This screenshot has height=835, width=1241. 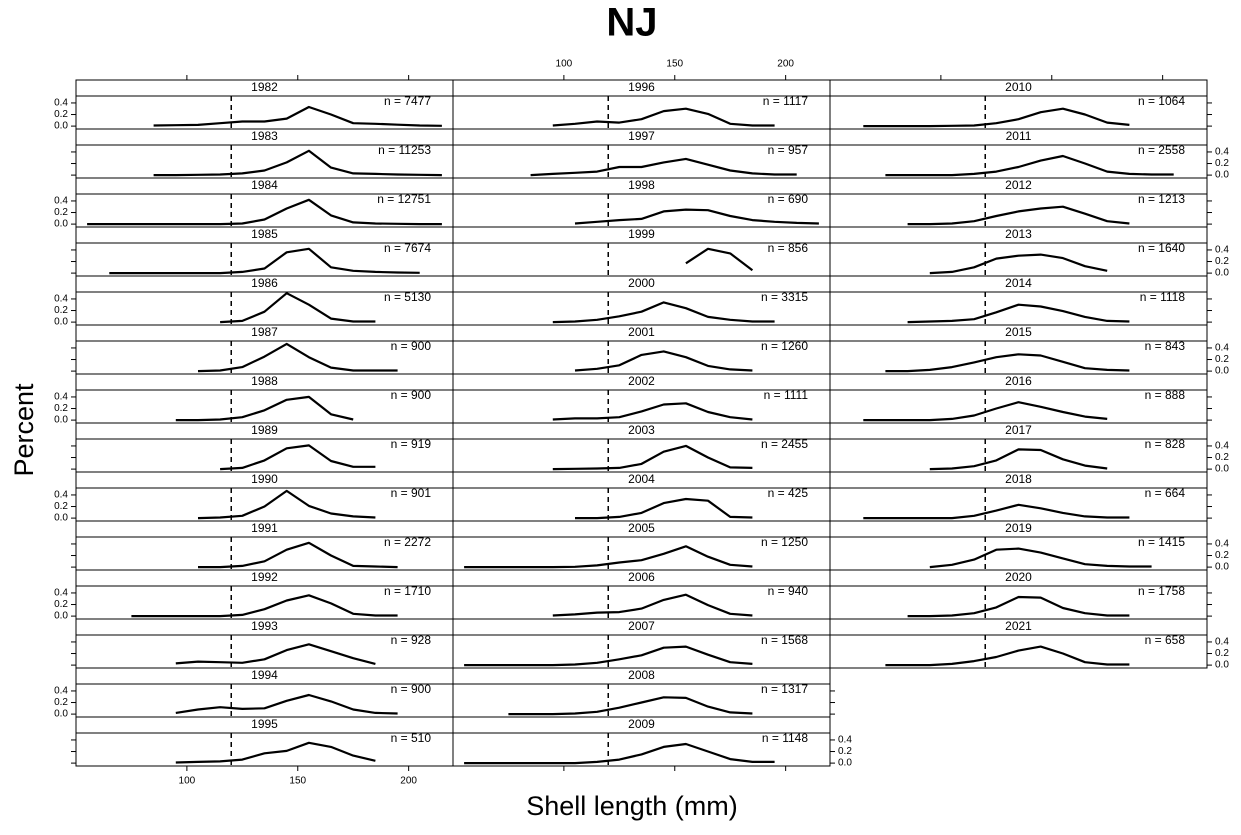 What do you see at coordinates (264, 87) in the screenshot?
I see `strip-label: 1982` at bounding box center [264, 87].